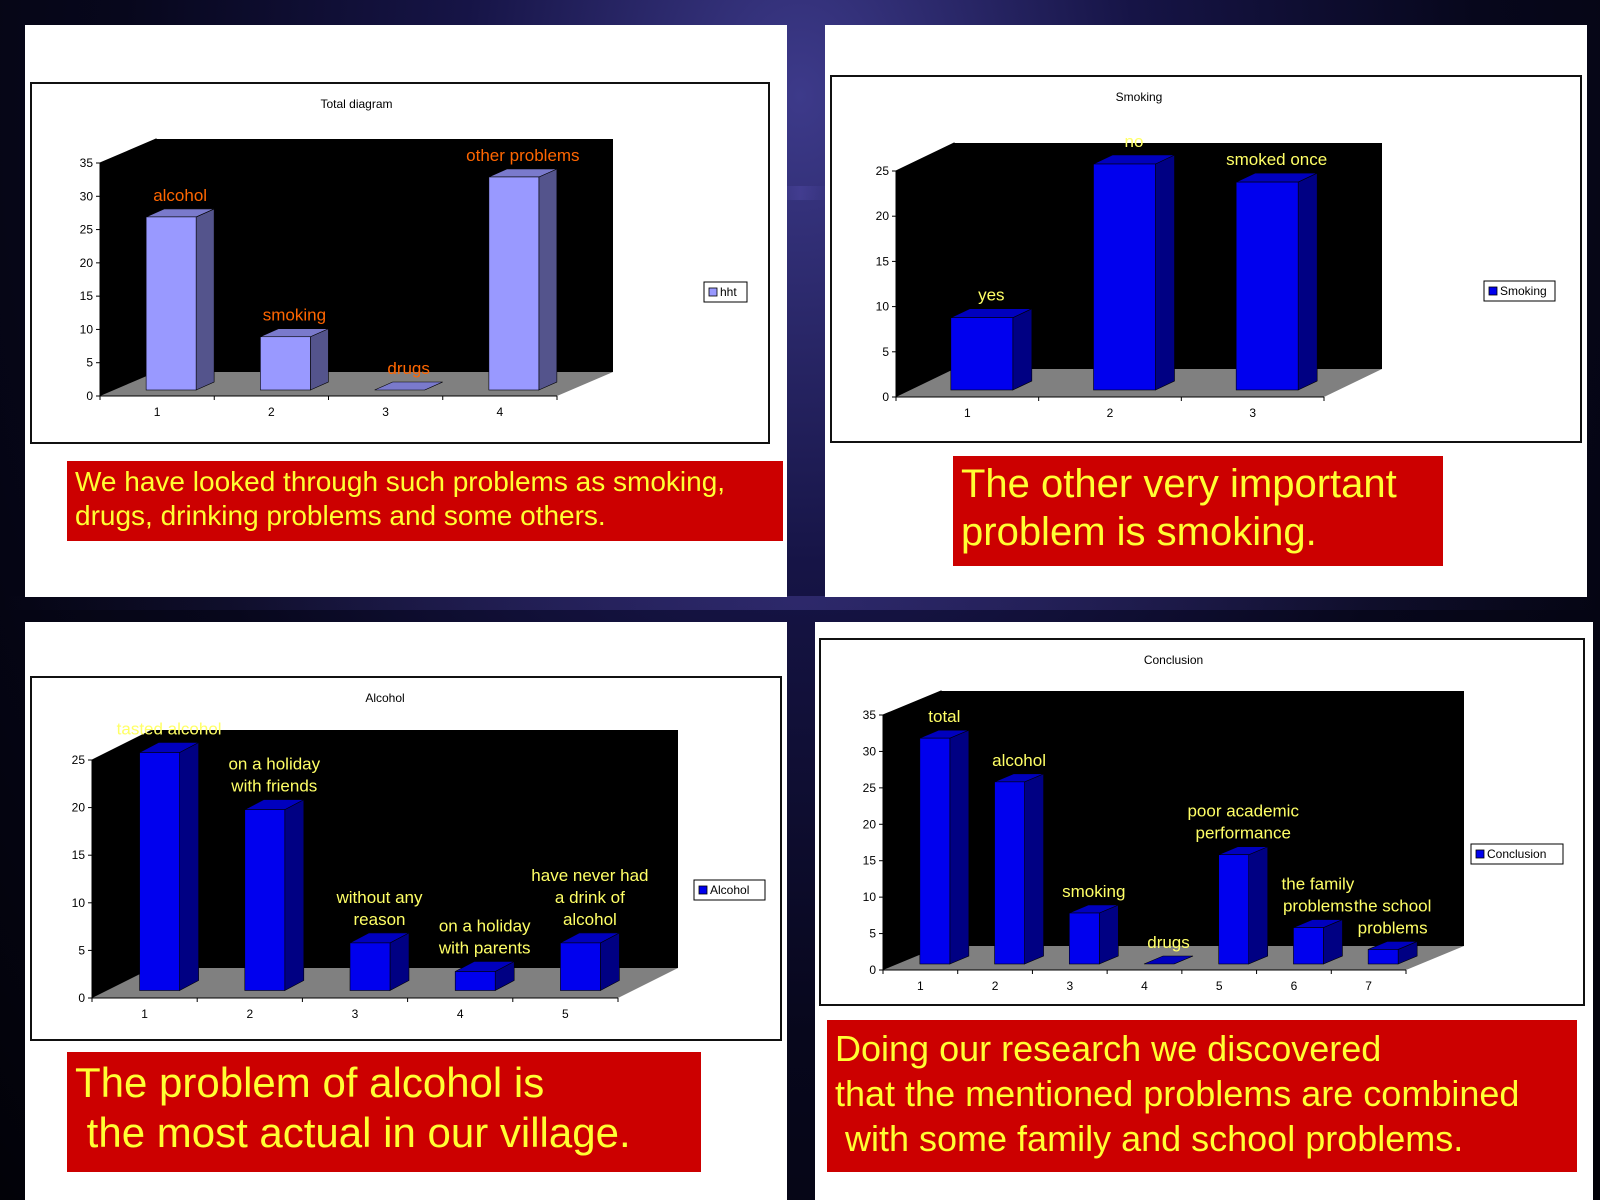  I want to click on legend-box, so click(1519, 291).